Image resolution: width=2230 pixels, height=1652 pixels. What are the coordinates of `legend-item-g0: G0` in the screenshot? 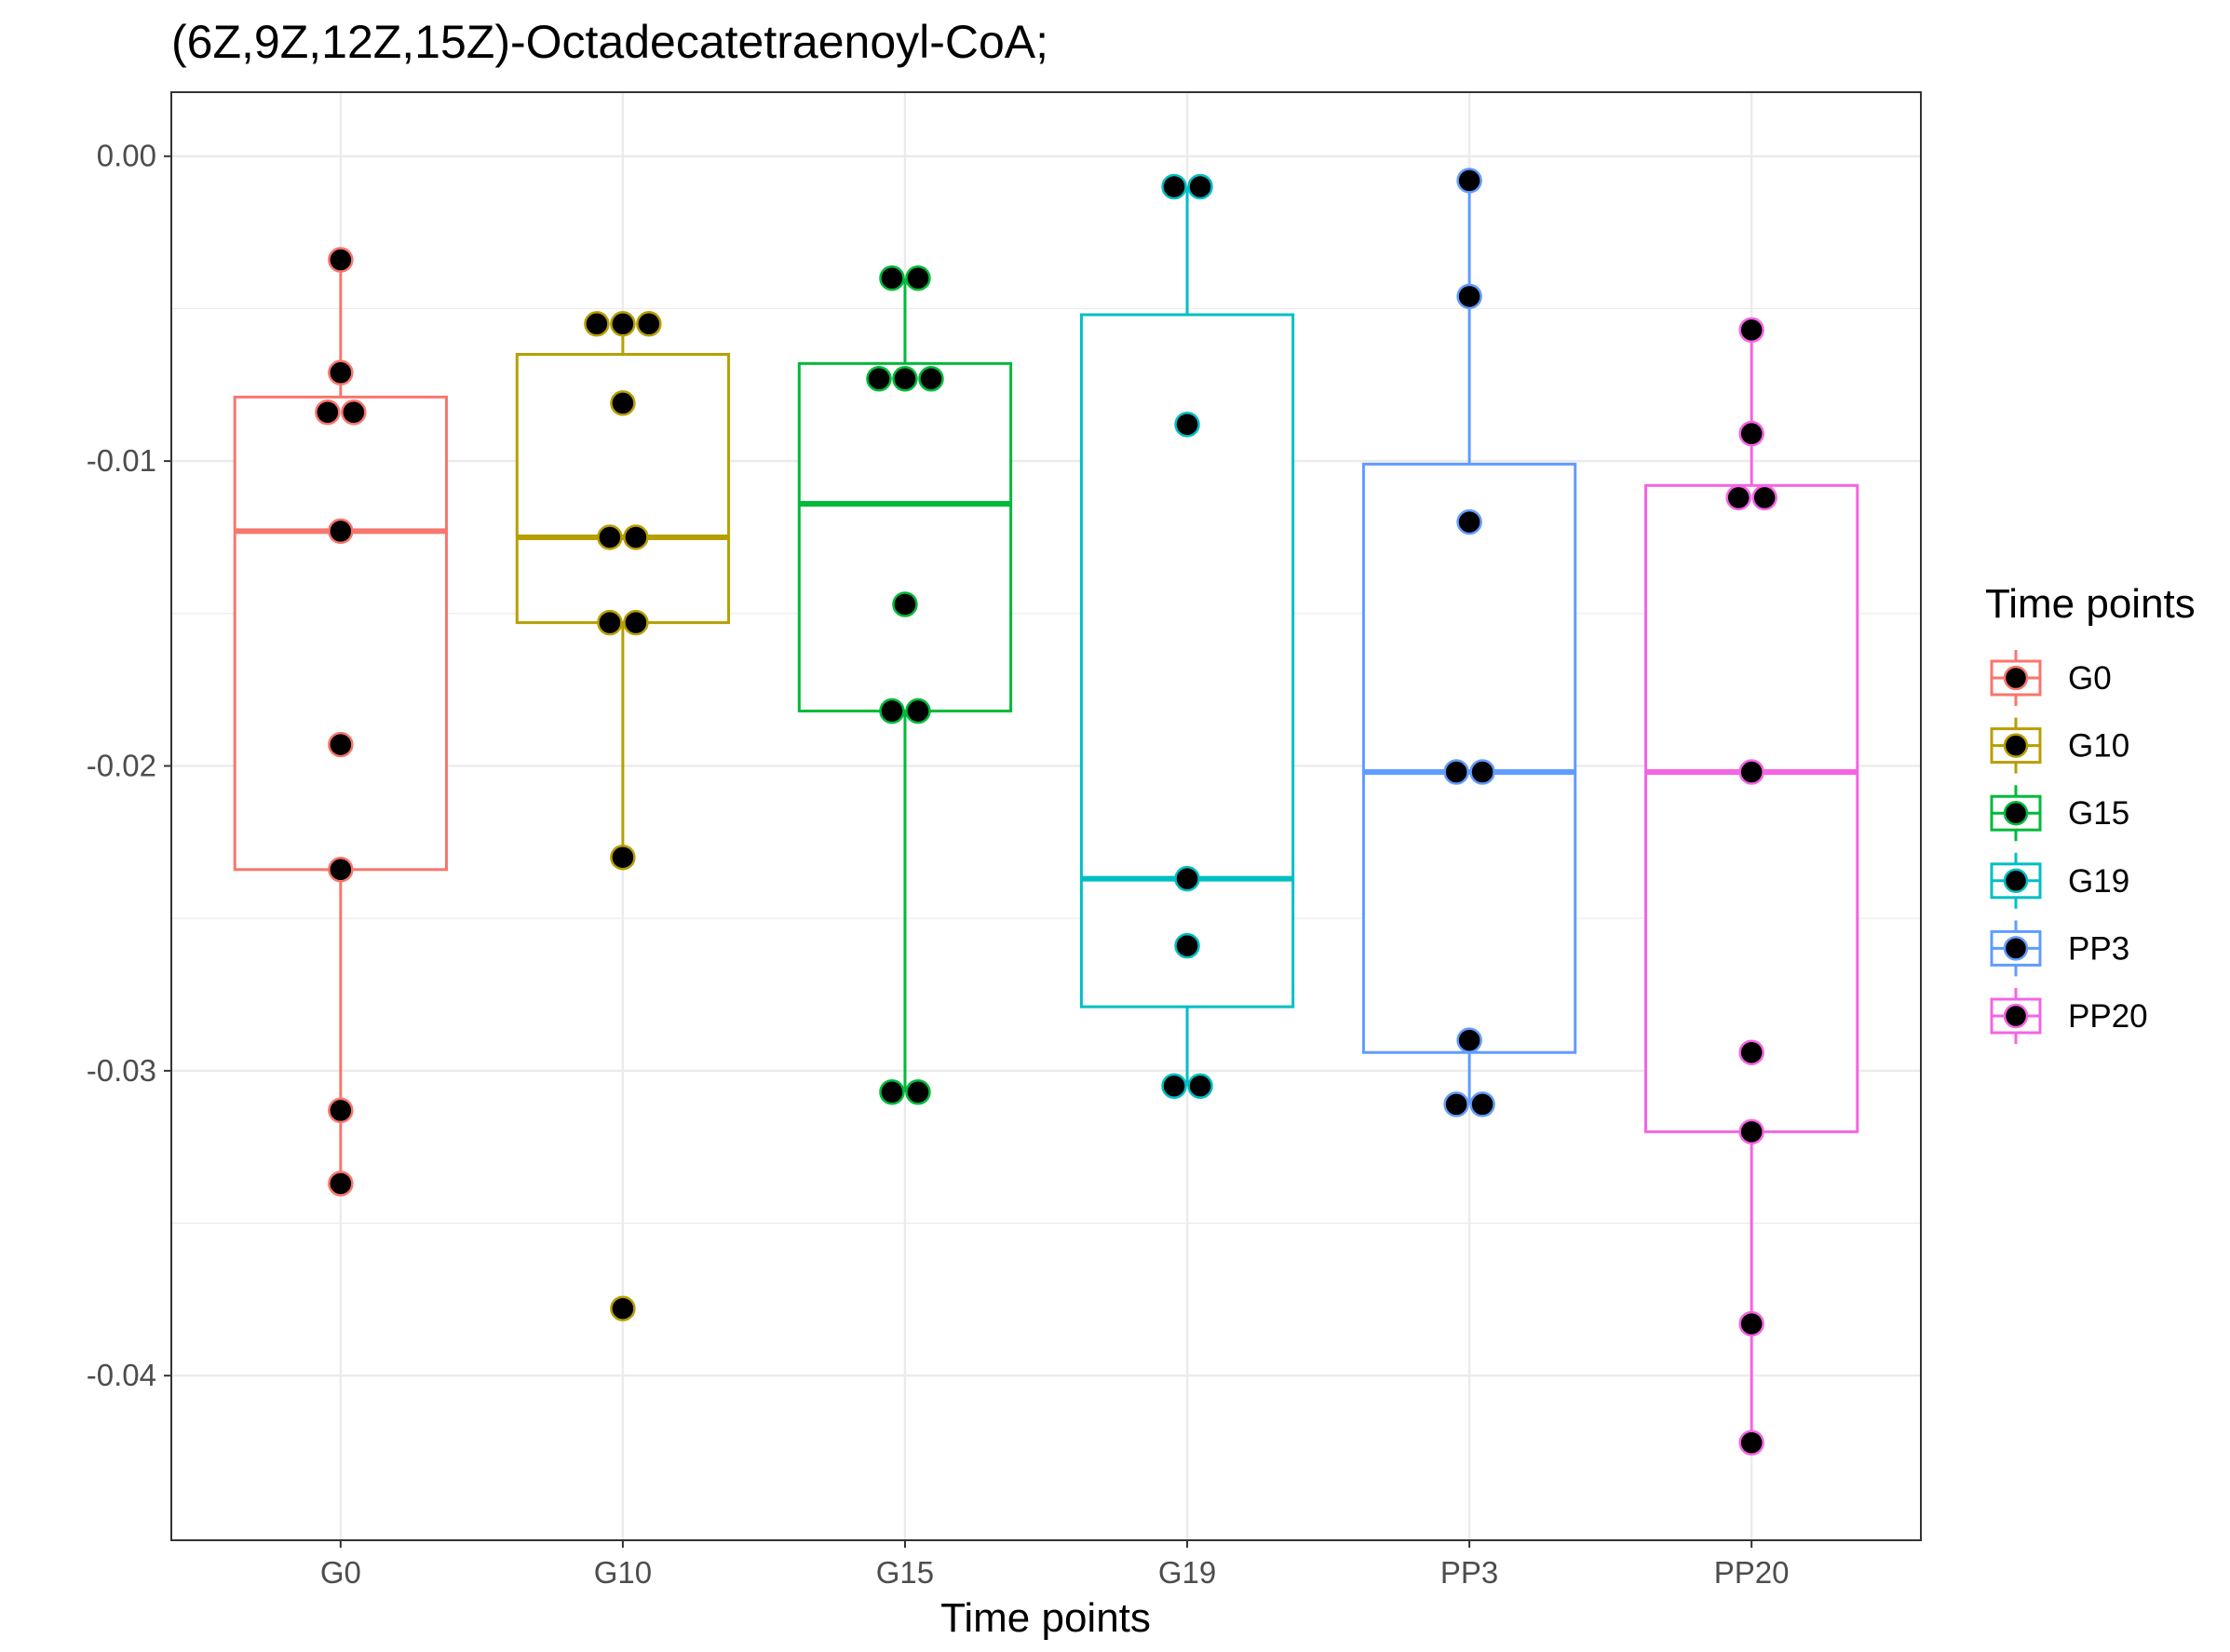 It's located at (2051, 678).